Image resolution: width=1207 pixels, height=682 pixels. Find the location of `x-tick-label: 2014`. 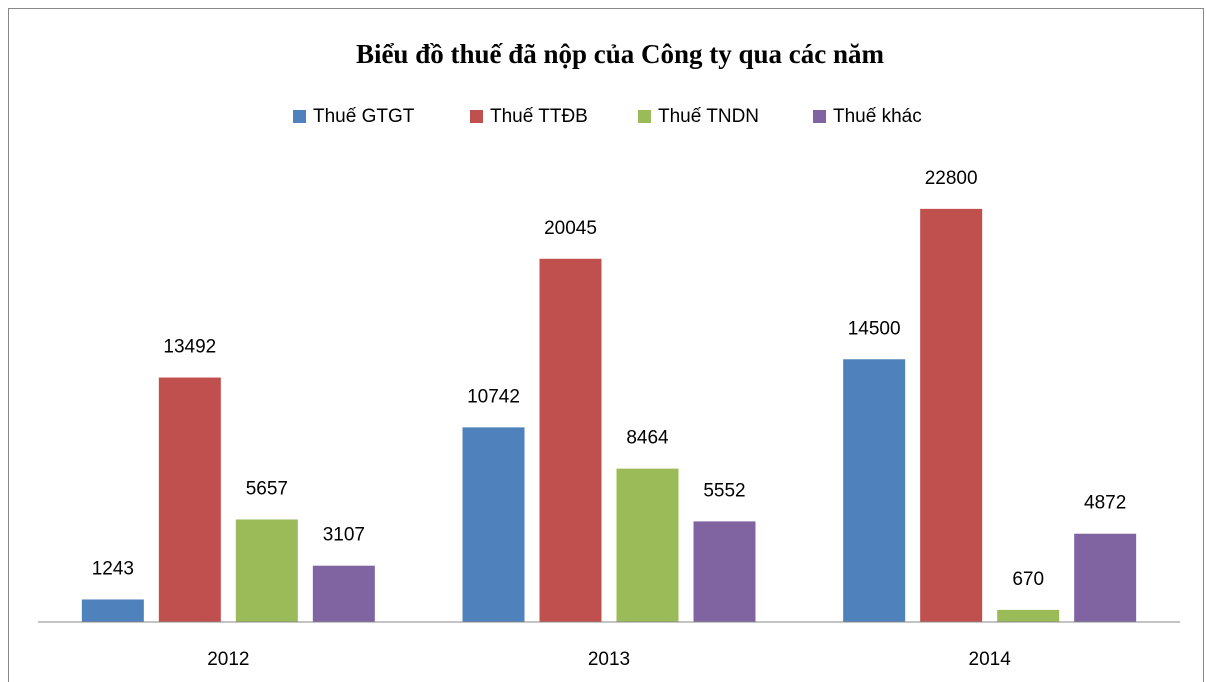

x-tick-label: 2014 is located at coordinates (990, 659).